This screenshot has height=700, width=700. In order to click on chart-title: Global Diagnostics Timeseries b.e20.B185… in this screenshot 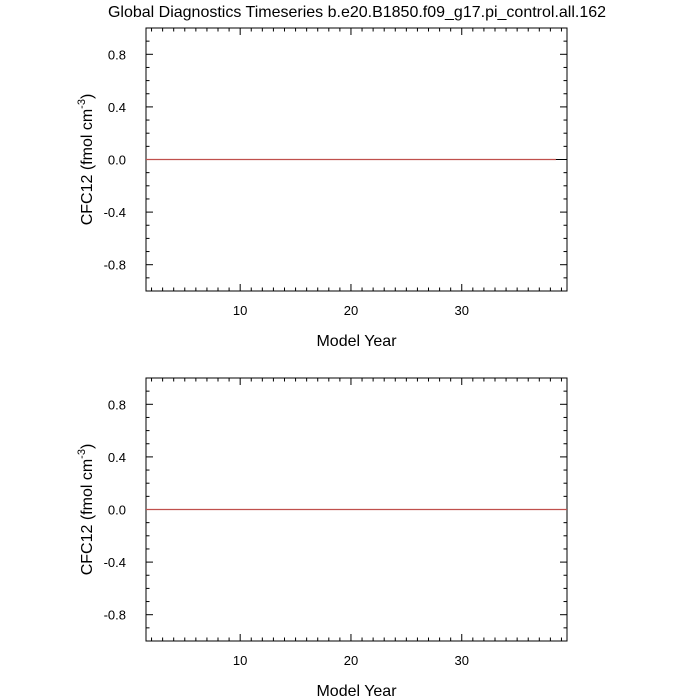, I will do `click(357, 12)`.